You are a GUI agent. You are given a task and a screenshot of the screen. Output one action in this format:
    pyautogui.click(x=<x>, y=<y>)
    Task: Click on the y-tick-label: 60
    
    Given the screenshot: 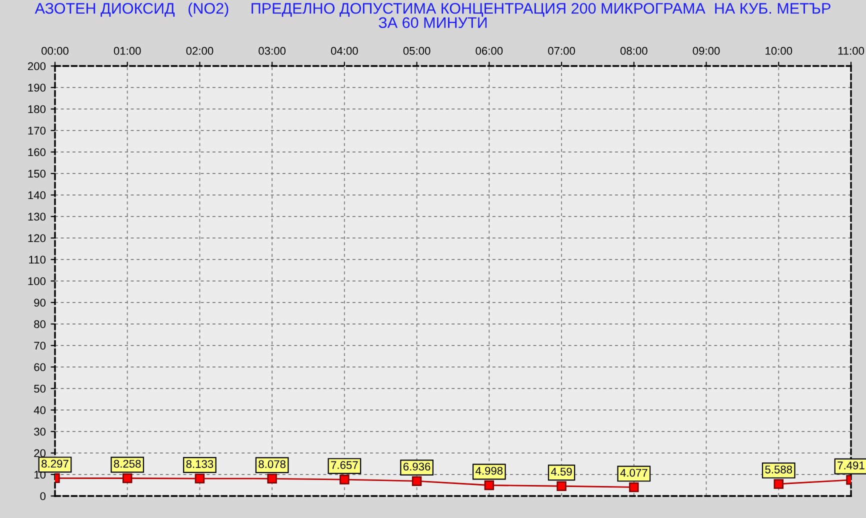 What is the action you would take?
    pyautogui.click(x=40, y=367)
    